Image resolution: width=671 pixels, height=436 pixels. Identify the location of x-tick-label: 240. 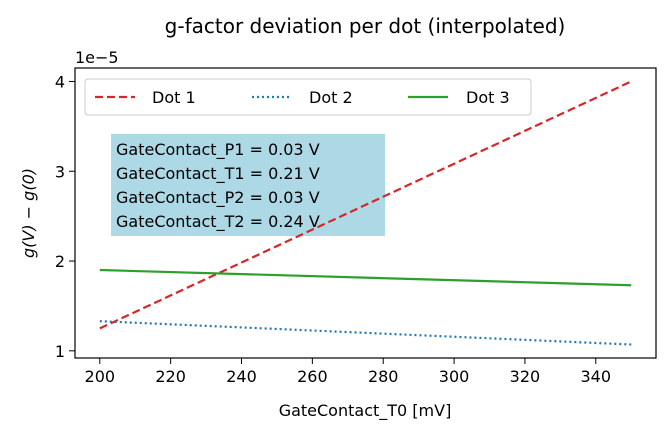
(241, 376).